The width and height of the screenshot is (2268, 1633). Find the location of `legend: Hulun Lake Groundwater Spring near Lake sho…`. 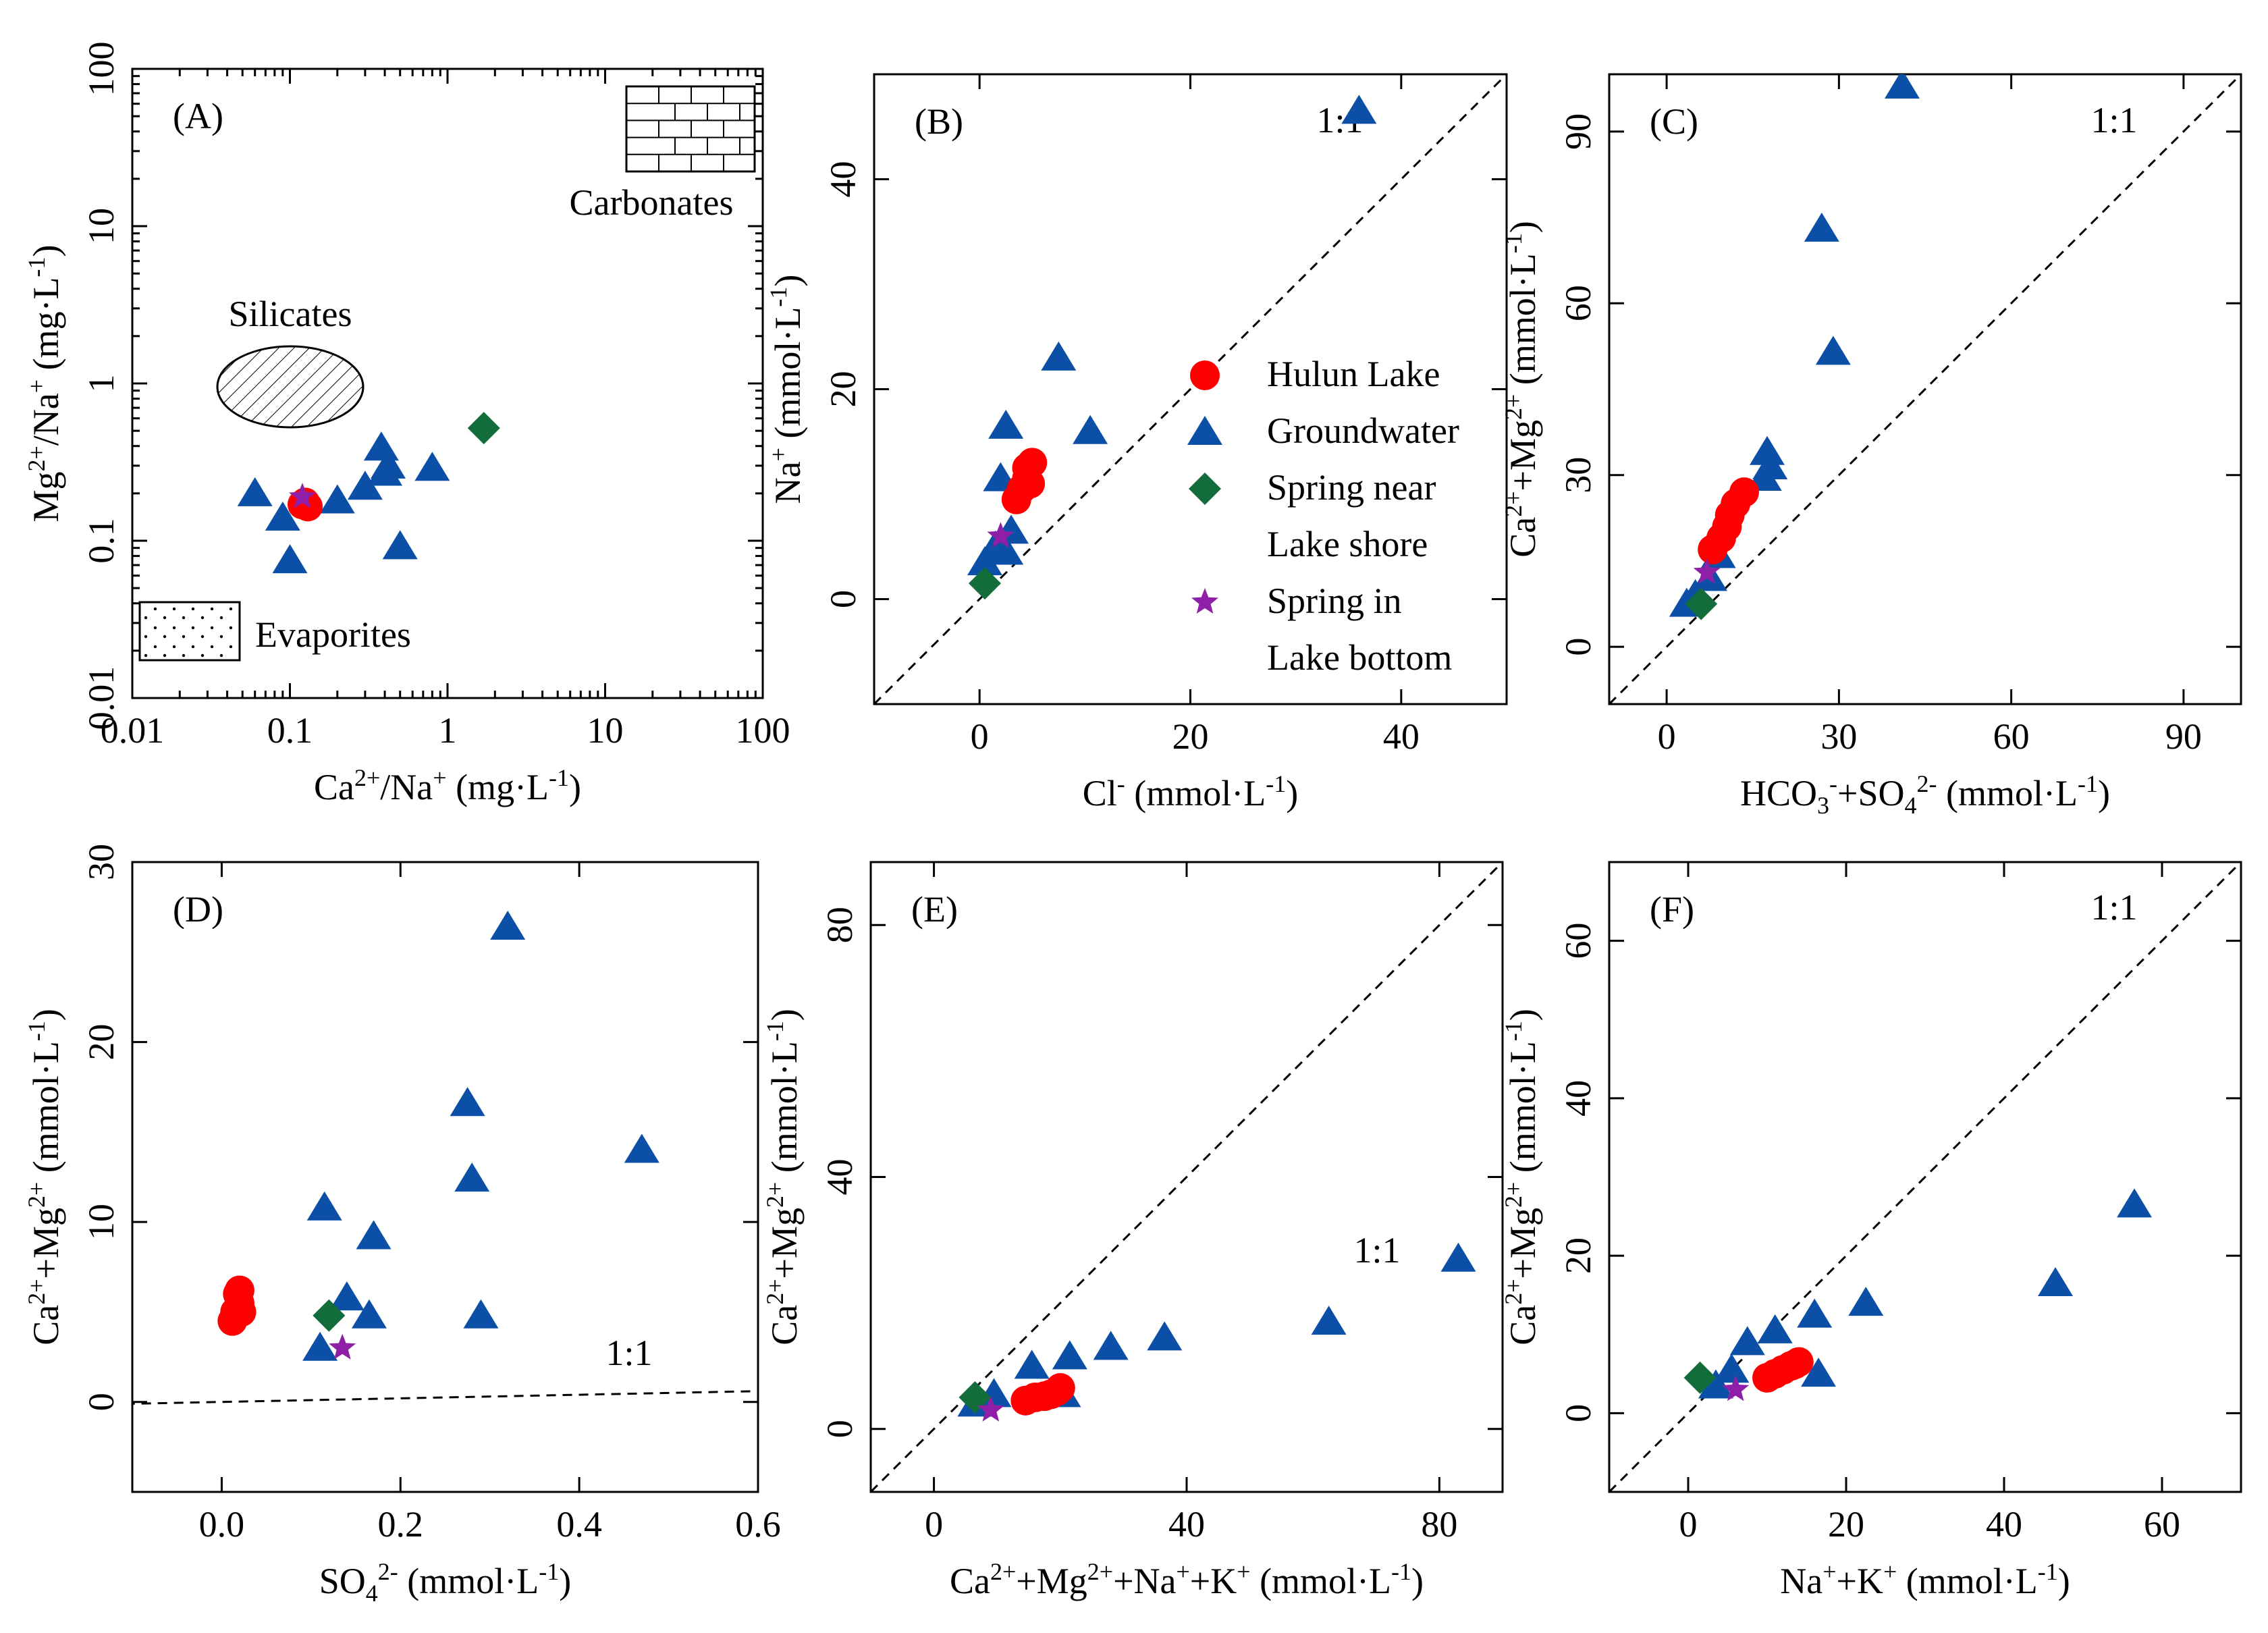

legend: Hulun Lake Groundwater Spring near Lake sho… is located at coordinates (1323, 516).